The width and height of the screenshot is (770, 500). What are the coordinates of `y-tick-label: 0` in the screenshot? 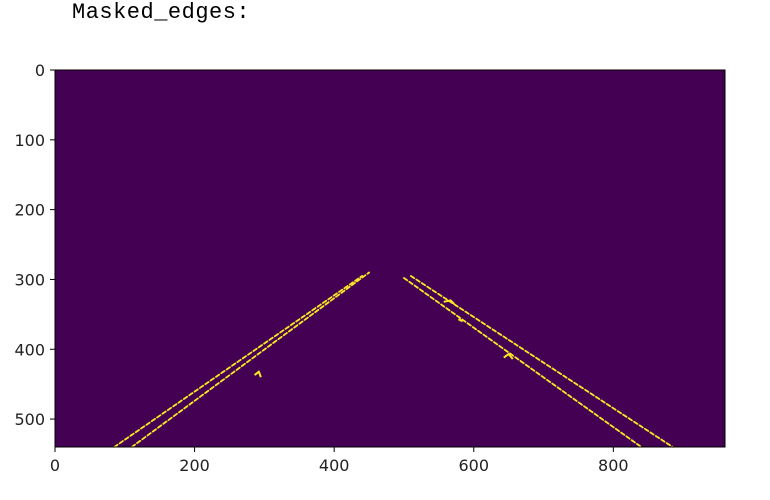 It's located at (40, 70).